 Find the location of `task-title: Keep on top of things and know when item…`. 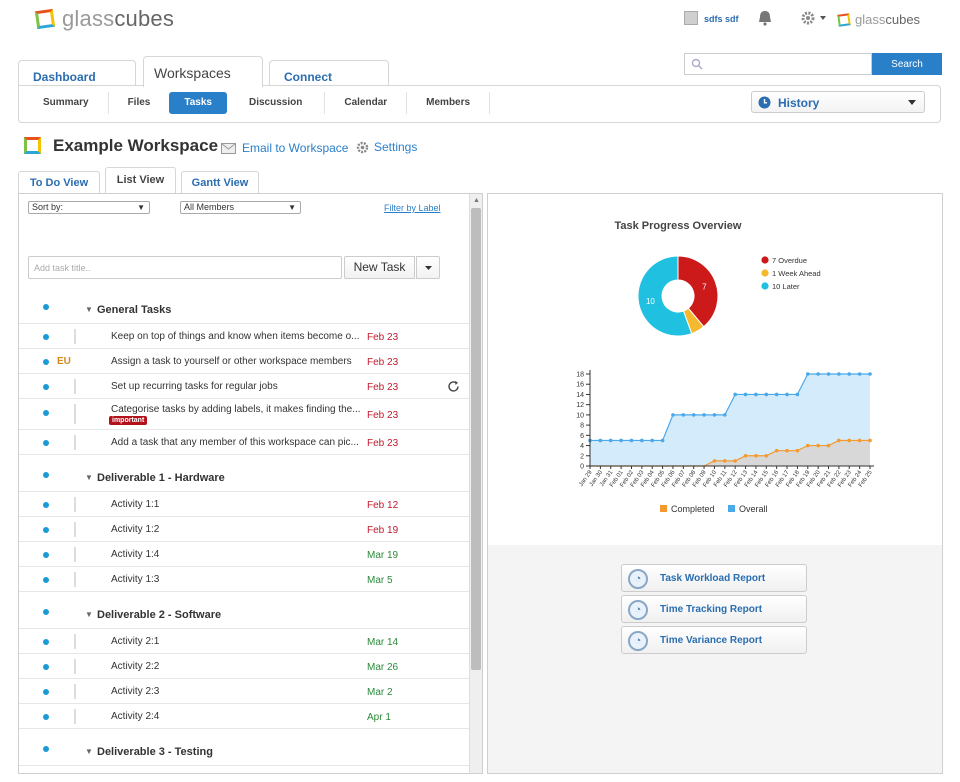

task-title: Keep on top of things and know when item… is located at coordinates (235, 336).